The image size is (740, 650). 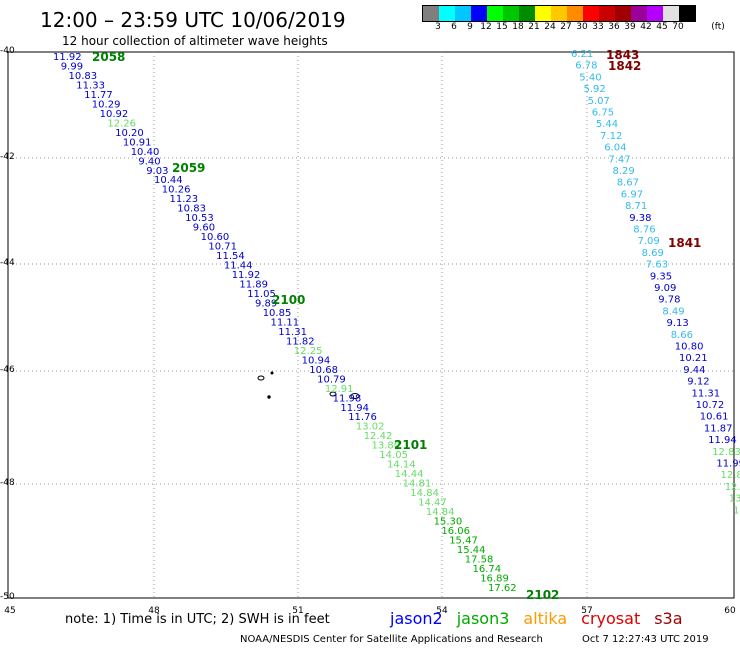 What do you see at coordinates (710, 405) in the screenshot?
I see `swh-value: 10.72` at bounding box center [710, 405].